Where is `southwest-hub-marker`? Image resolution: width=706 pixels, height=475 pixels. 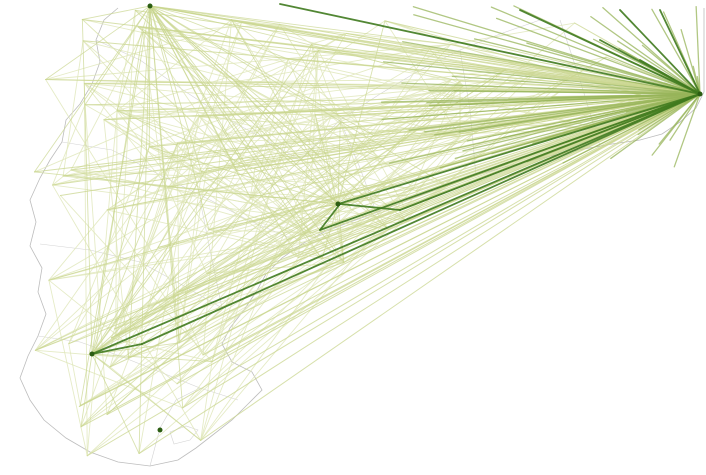 southwest-hub-marker is located at coordinates (92, 354).